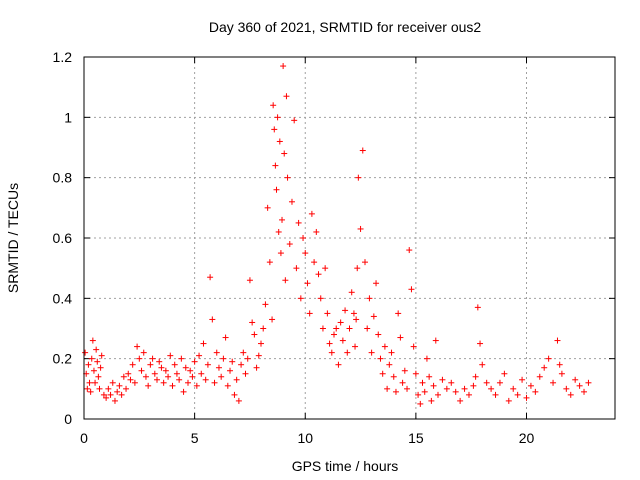 The height and width of the screenshot is (480, 640). I want to click on y-tick-label: 0, so click(68, 419).